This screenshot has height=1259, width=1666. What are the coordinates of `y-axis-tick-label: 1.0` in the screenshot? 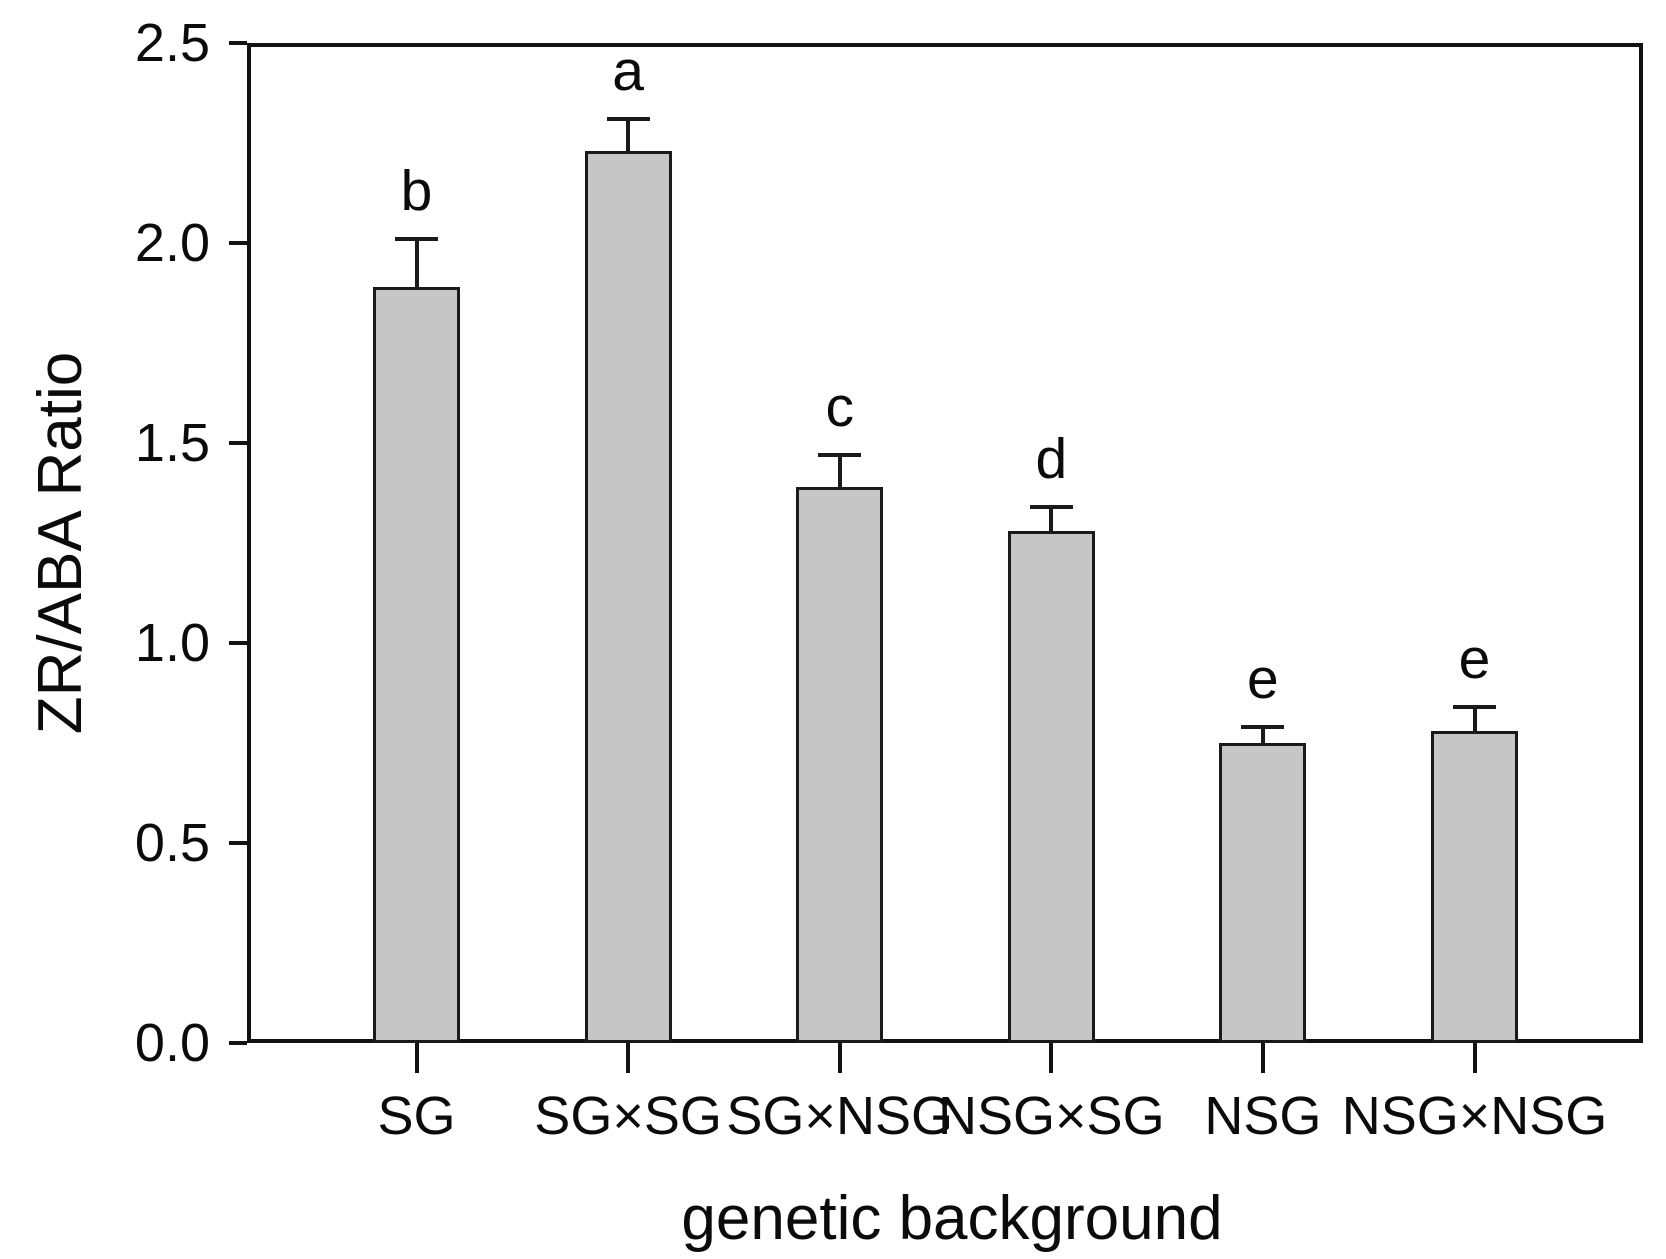 It's located at (172, 643).